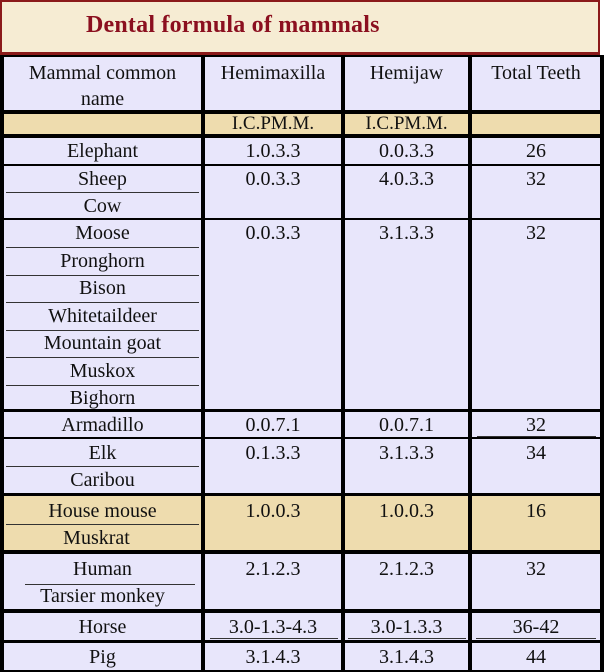 Image resolution: width=604 pixels, height=672 pixels. I want to click on hemimaxilla-value: 3.0-1.3-4.3, so click(273, 627).